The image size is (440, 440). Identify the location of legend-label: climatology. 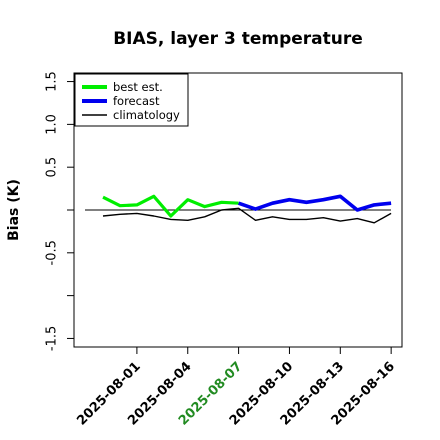
(146, 115).